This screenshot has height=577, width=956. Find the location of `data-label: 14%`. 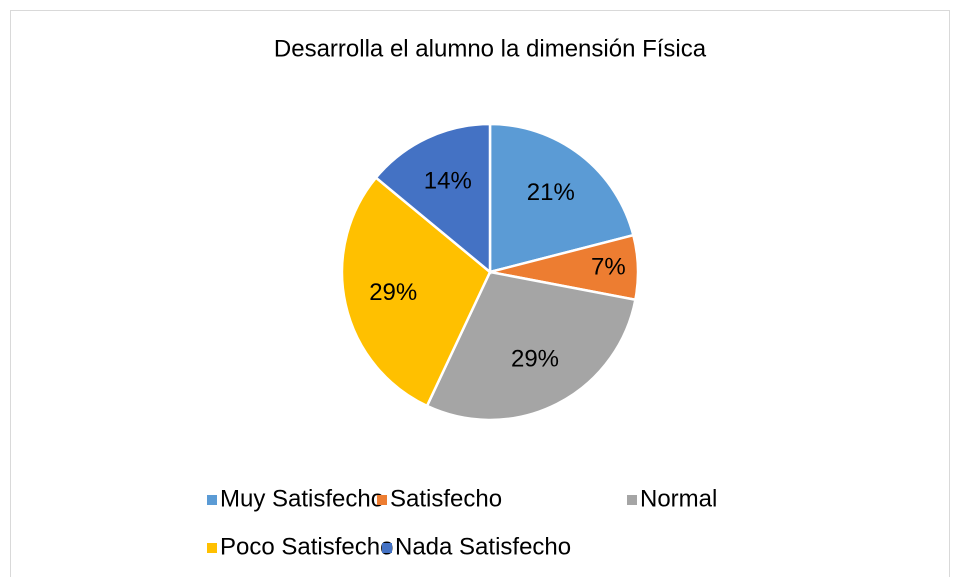

data-label: 14% is located at coordinates (448, 181).